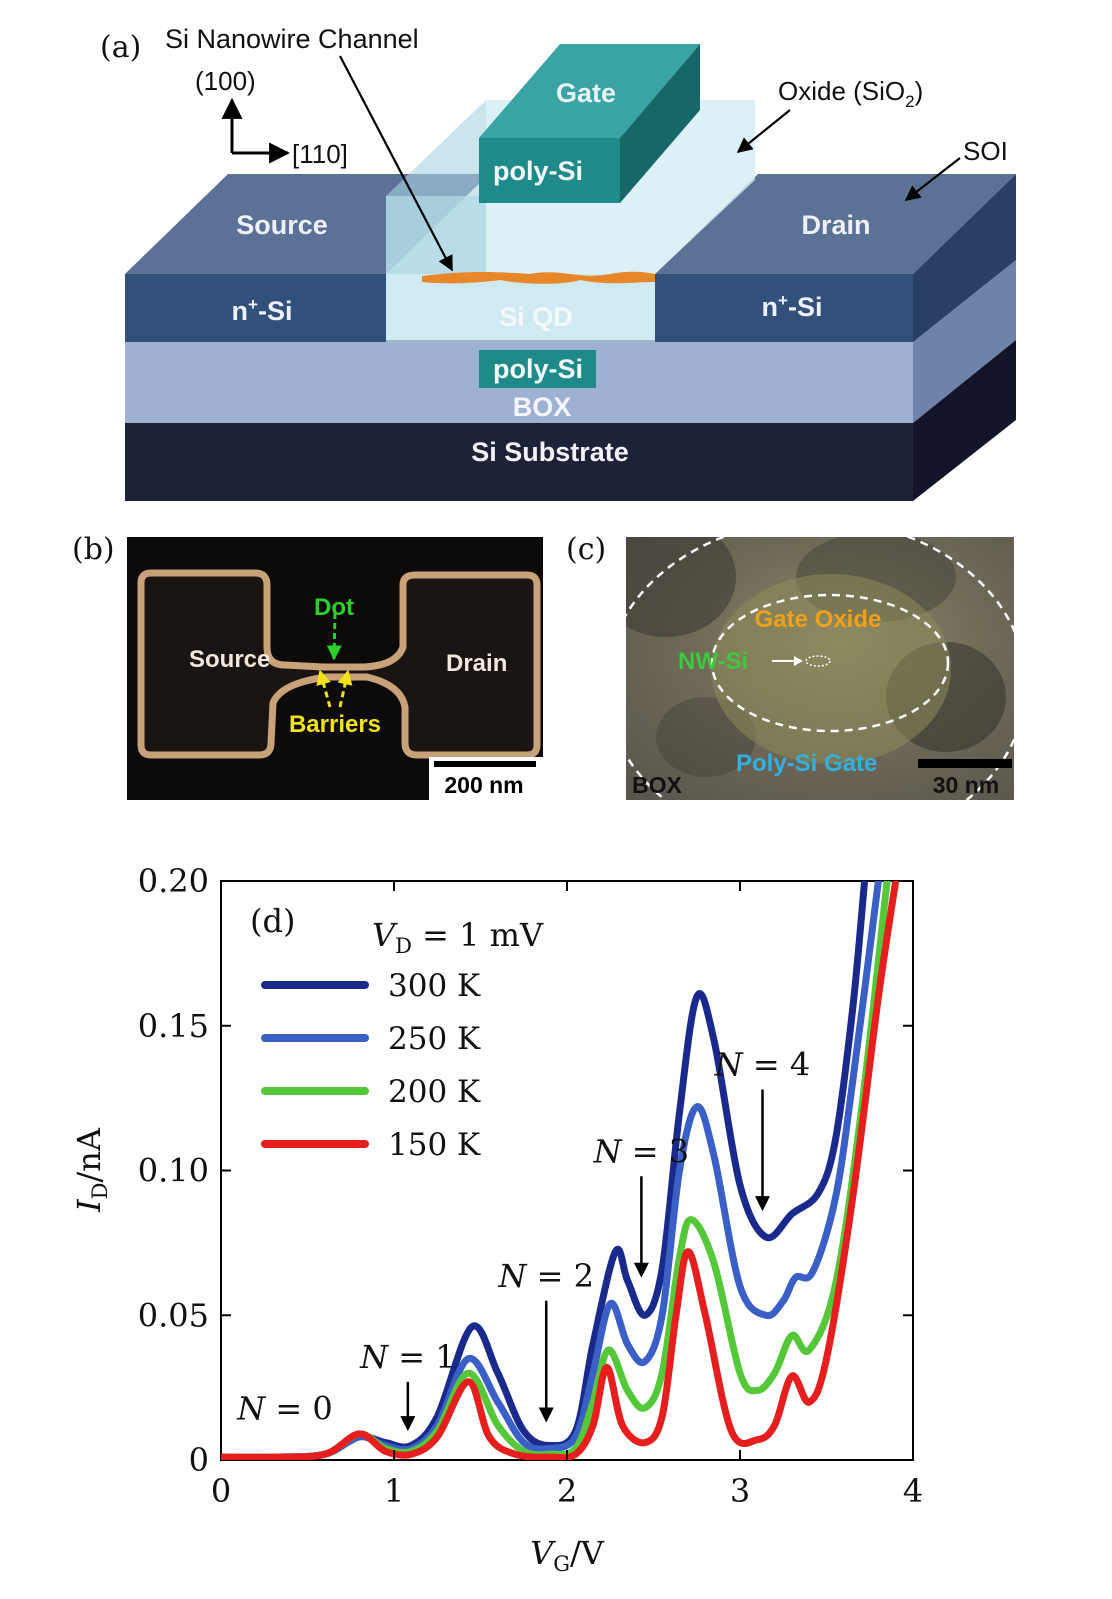 The width and height of the screenshot is (1112, 1599). What do you see at coordinates (966, 785) in the screenshot?
I see `tem-scalebar-label: 30 nm` at bounding box center [966, 785].